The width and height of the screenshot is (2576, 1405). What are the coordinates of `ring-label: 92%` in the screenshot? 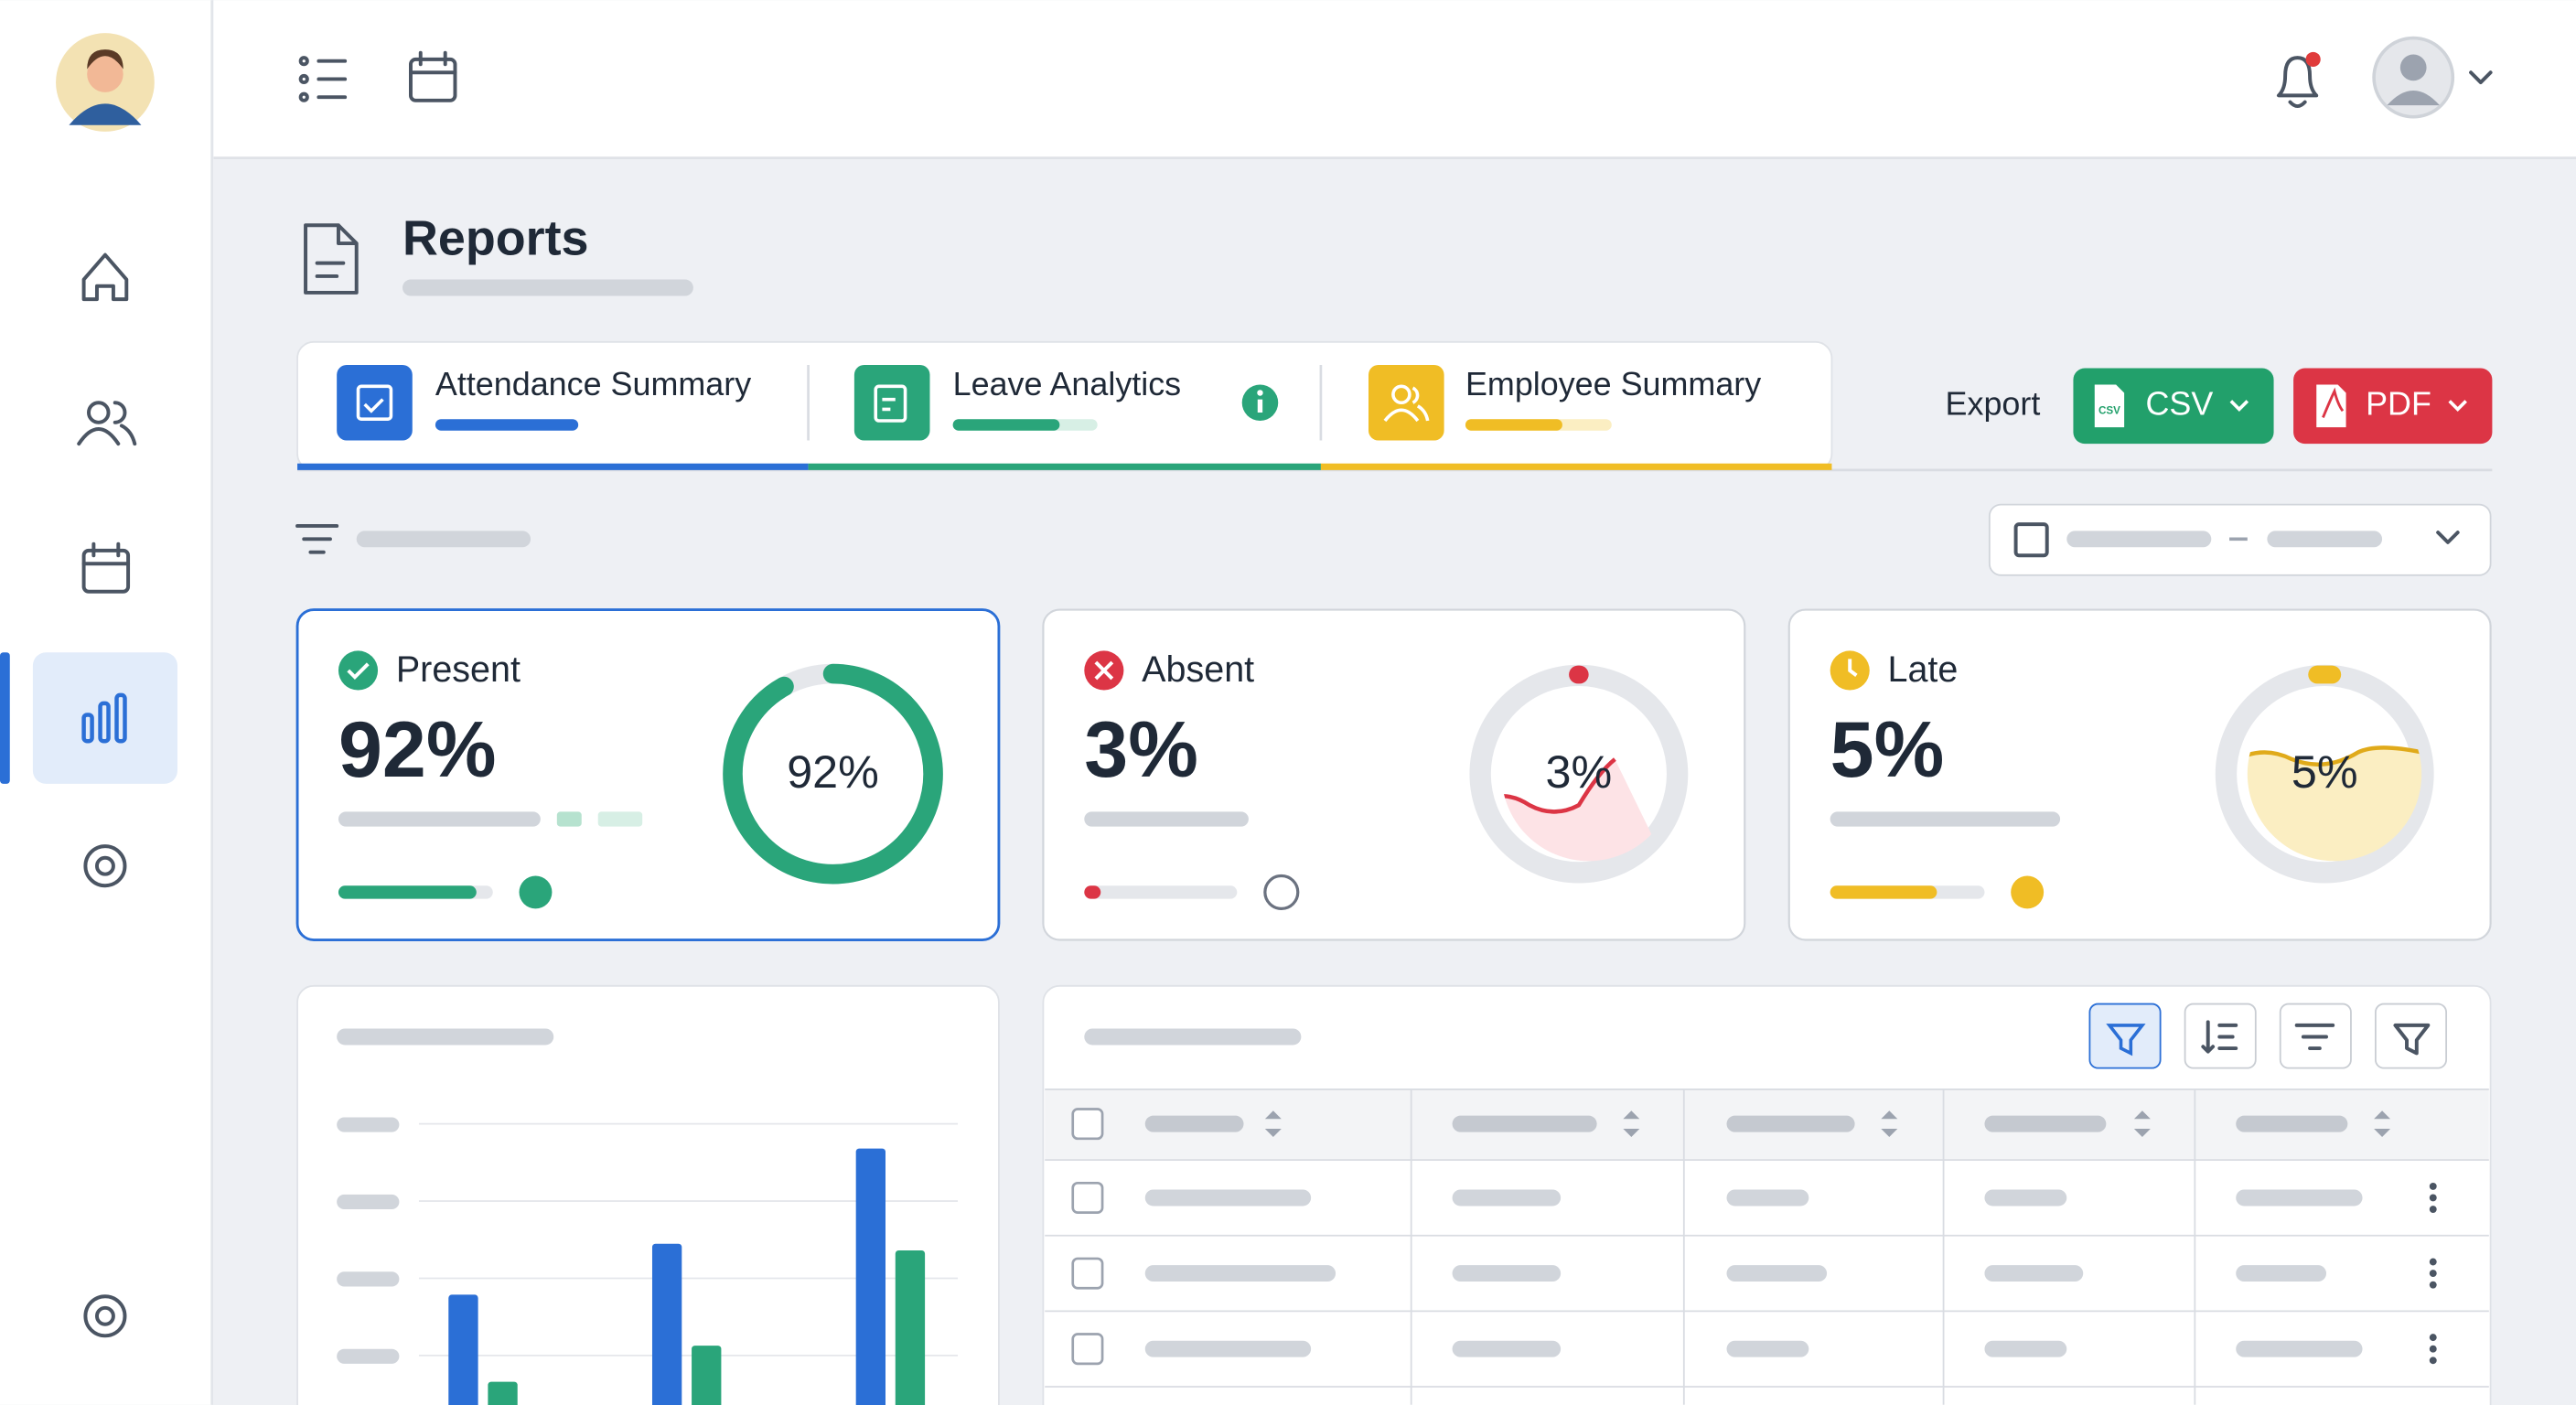 It's located at (833, 771).